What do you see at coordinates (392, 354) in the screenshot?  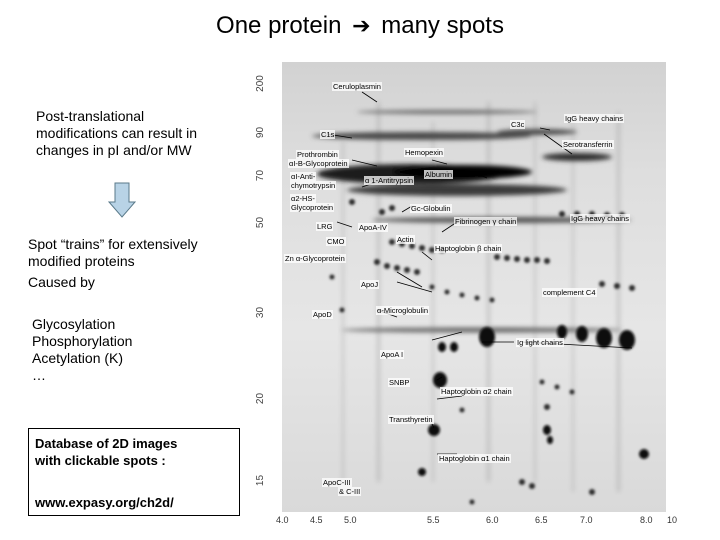 I see `protein-label: ApoA I` at bounding box center [392, 354].